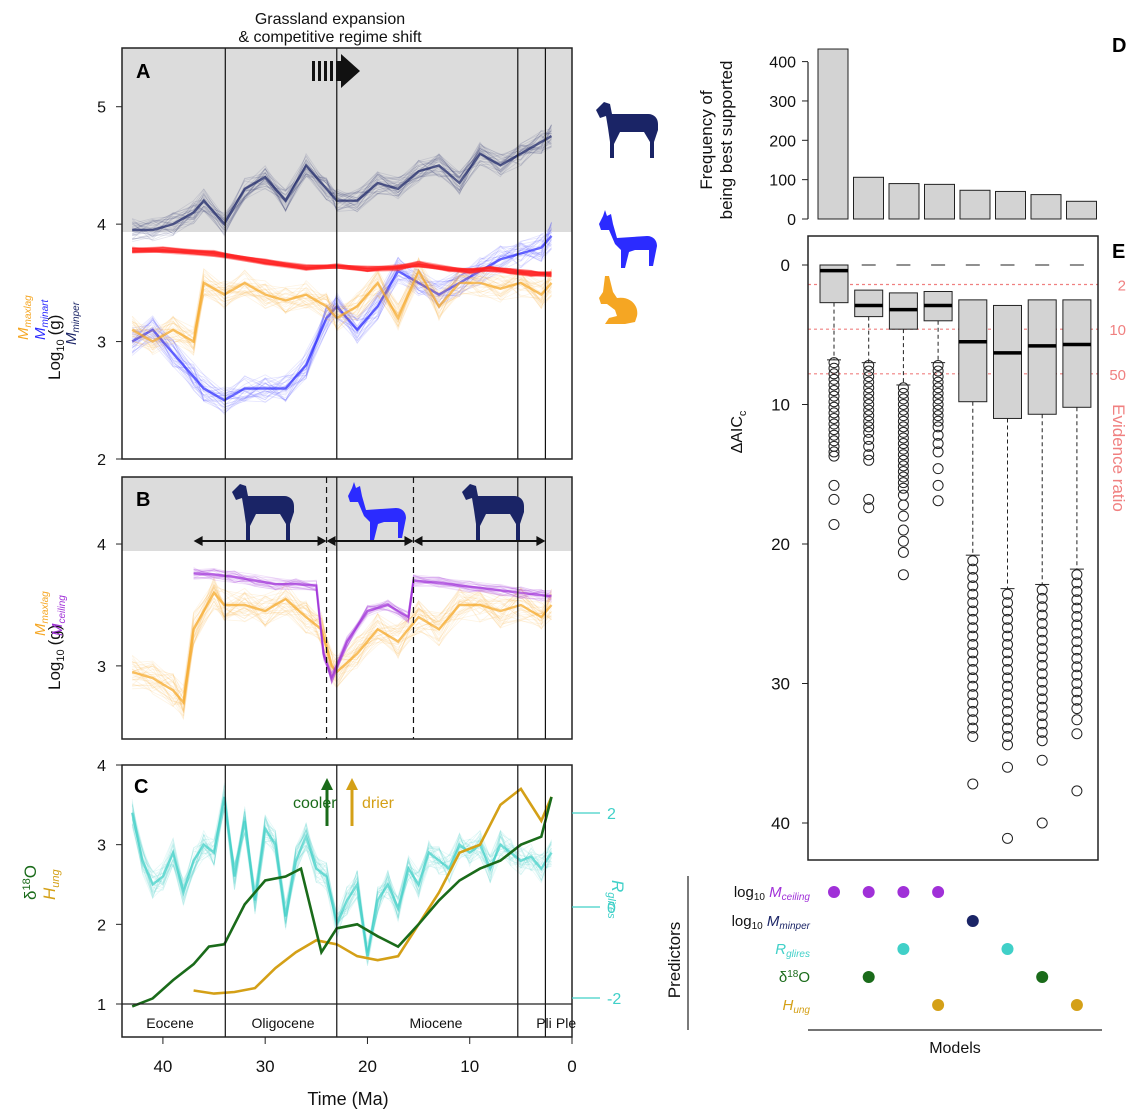 This screenshot has height=1115, width=1133. What do you see at coordinates (1119, 46) in the screenshot?
I see `panel-d-letter: D` at bounding box center [1119, 46].